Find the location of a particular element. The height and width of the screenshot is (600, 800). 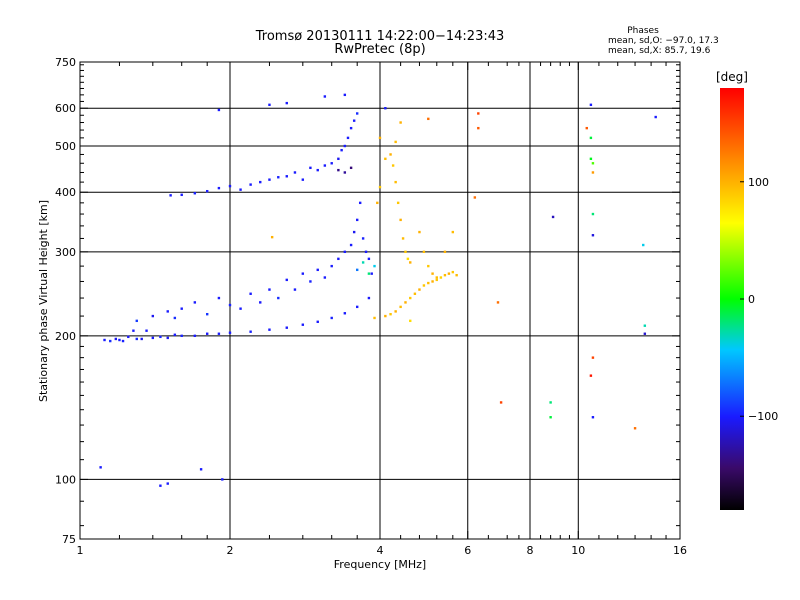

x-tick-label: 10 is located at coordinates (578, 550).